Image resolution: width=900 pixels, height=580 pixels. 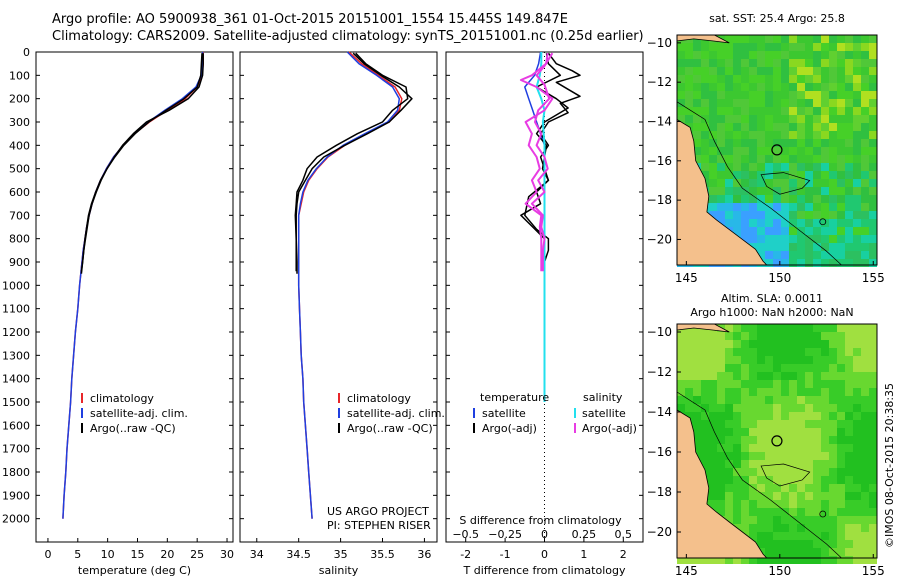 What do you see at coordinates (16, 472) in the screenshot?
I see `depth-tick-label: 1800` at bounding box center [16, 472].